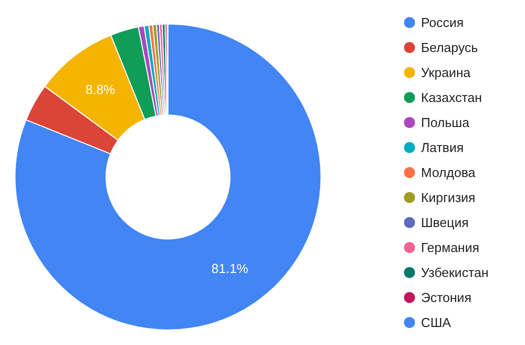 This screenshot has width=525, height=345. I want to click on data-label: 8.8%, so click(100, 90).